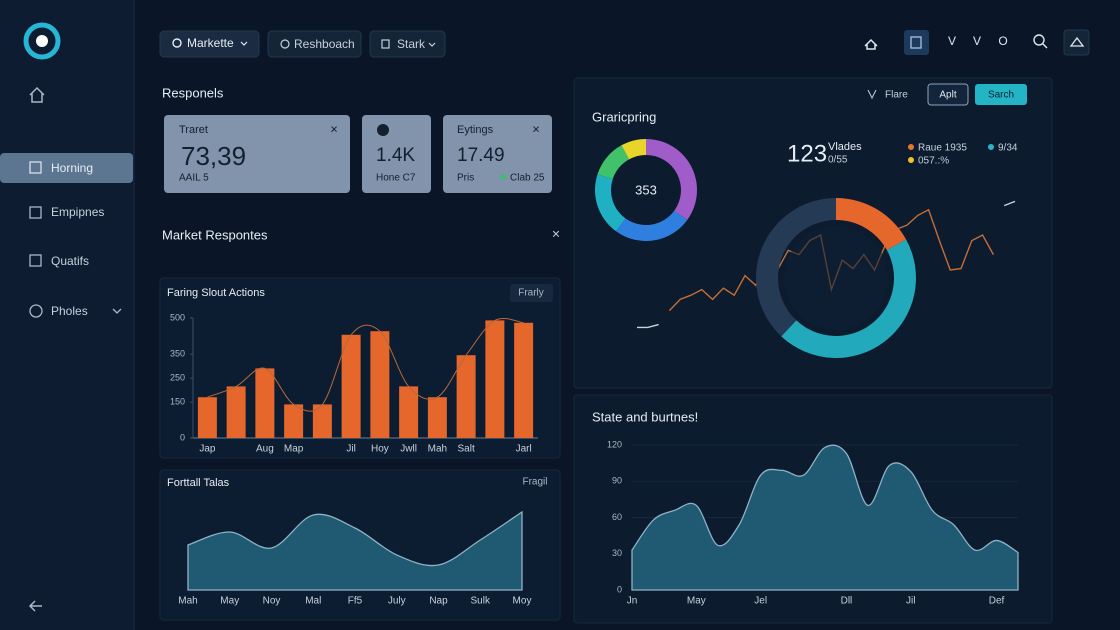 This screenshot has height=630, width=1120. Describe the element at coordinates (836, 278) in the screenshot. I see `donut-hole` at that location.